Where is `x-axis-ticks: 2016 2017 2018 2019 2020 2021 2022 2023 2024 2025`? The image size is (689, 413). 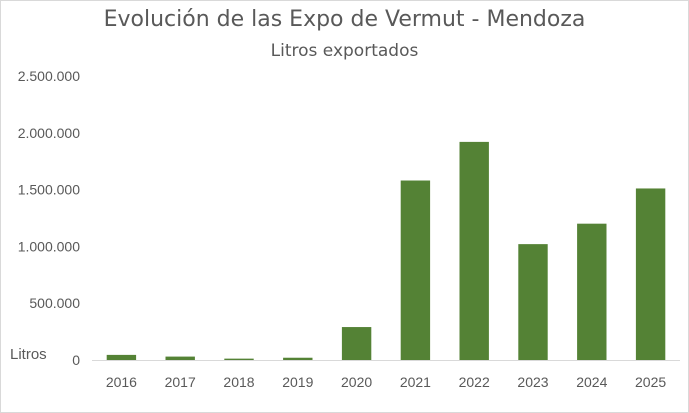
x-axis-ticks: 2016 2017 2018 2019 2020 2021 2022 2023 2024 2025 is located at coordinates (386, 382).